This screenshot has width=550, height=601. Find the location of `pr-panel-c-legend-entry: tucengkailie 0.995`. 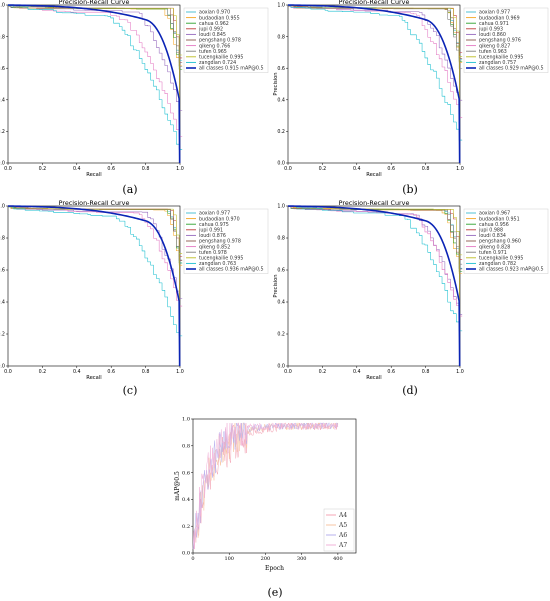

pr-panel-c-legend-entry: tucengkailie 0.995 is located at coordinates (221, 259).